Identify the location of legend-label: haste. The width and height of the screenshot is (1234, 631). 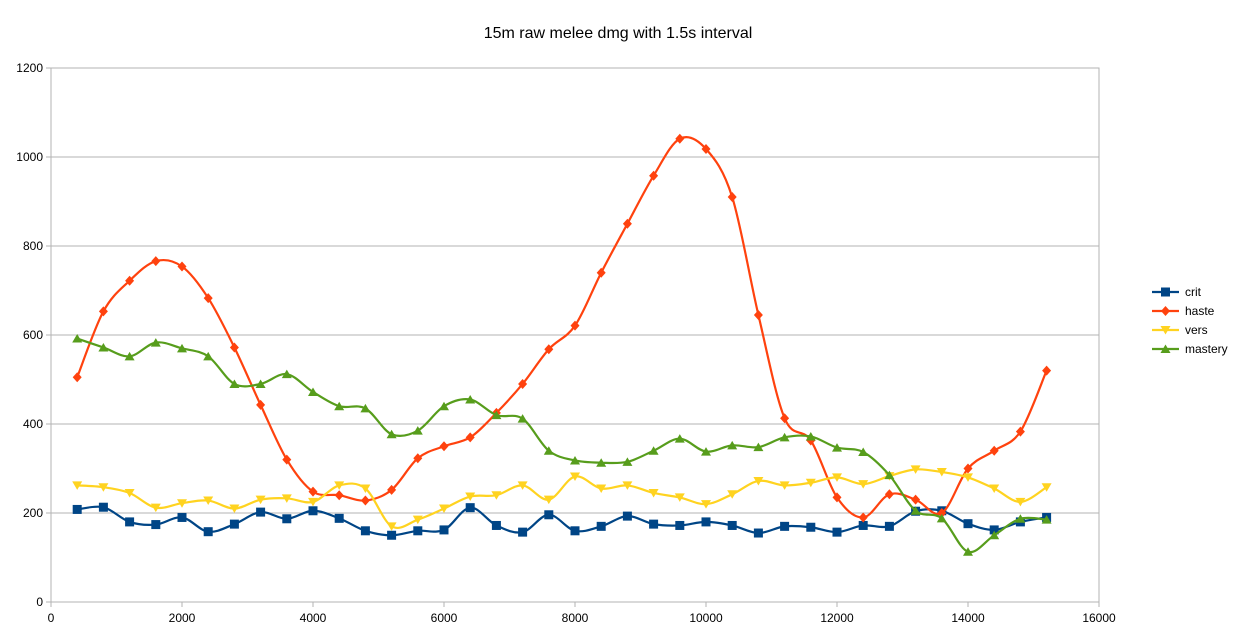
(1200, 311).